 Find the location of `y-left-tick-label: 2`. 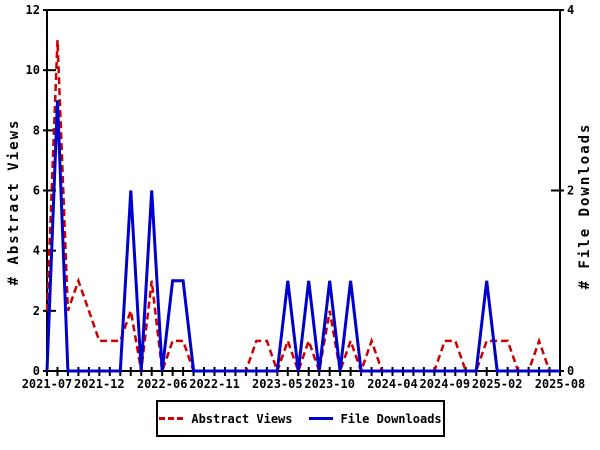

y-left-tick-label: 2 is located at coordinates (36, 311).